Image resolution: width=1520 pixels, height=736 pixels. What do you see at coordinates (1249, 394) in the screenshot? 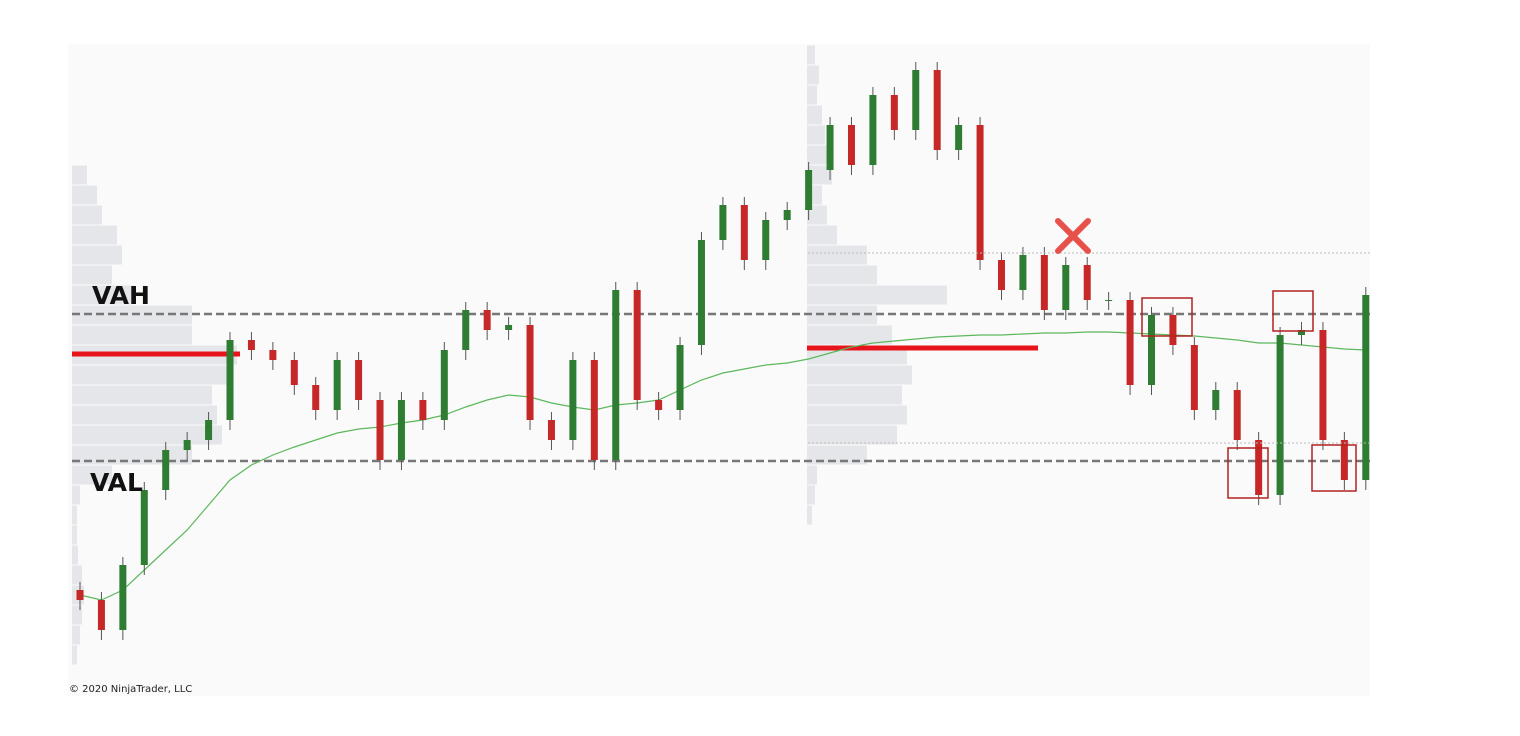
I see `annotation-boxes` at bounding box center [1249, 394].